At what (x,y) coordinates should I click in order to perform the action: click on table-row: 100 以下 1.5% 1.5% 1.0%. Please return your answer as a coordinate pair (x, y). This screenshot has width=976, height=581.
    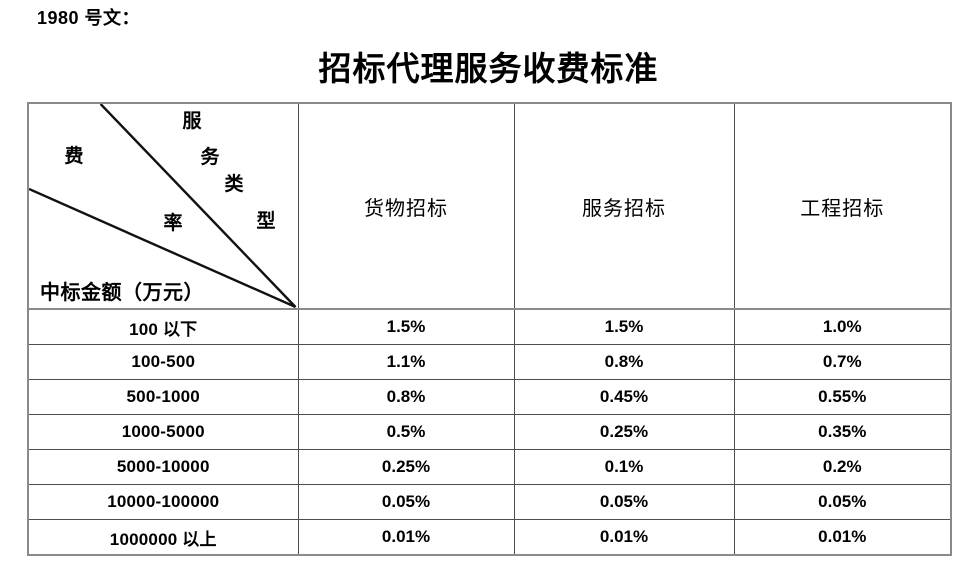
    Looking at the image, I should click on (489, 326).